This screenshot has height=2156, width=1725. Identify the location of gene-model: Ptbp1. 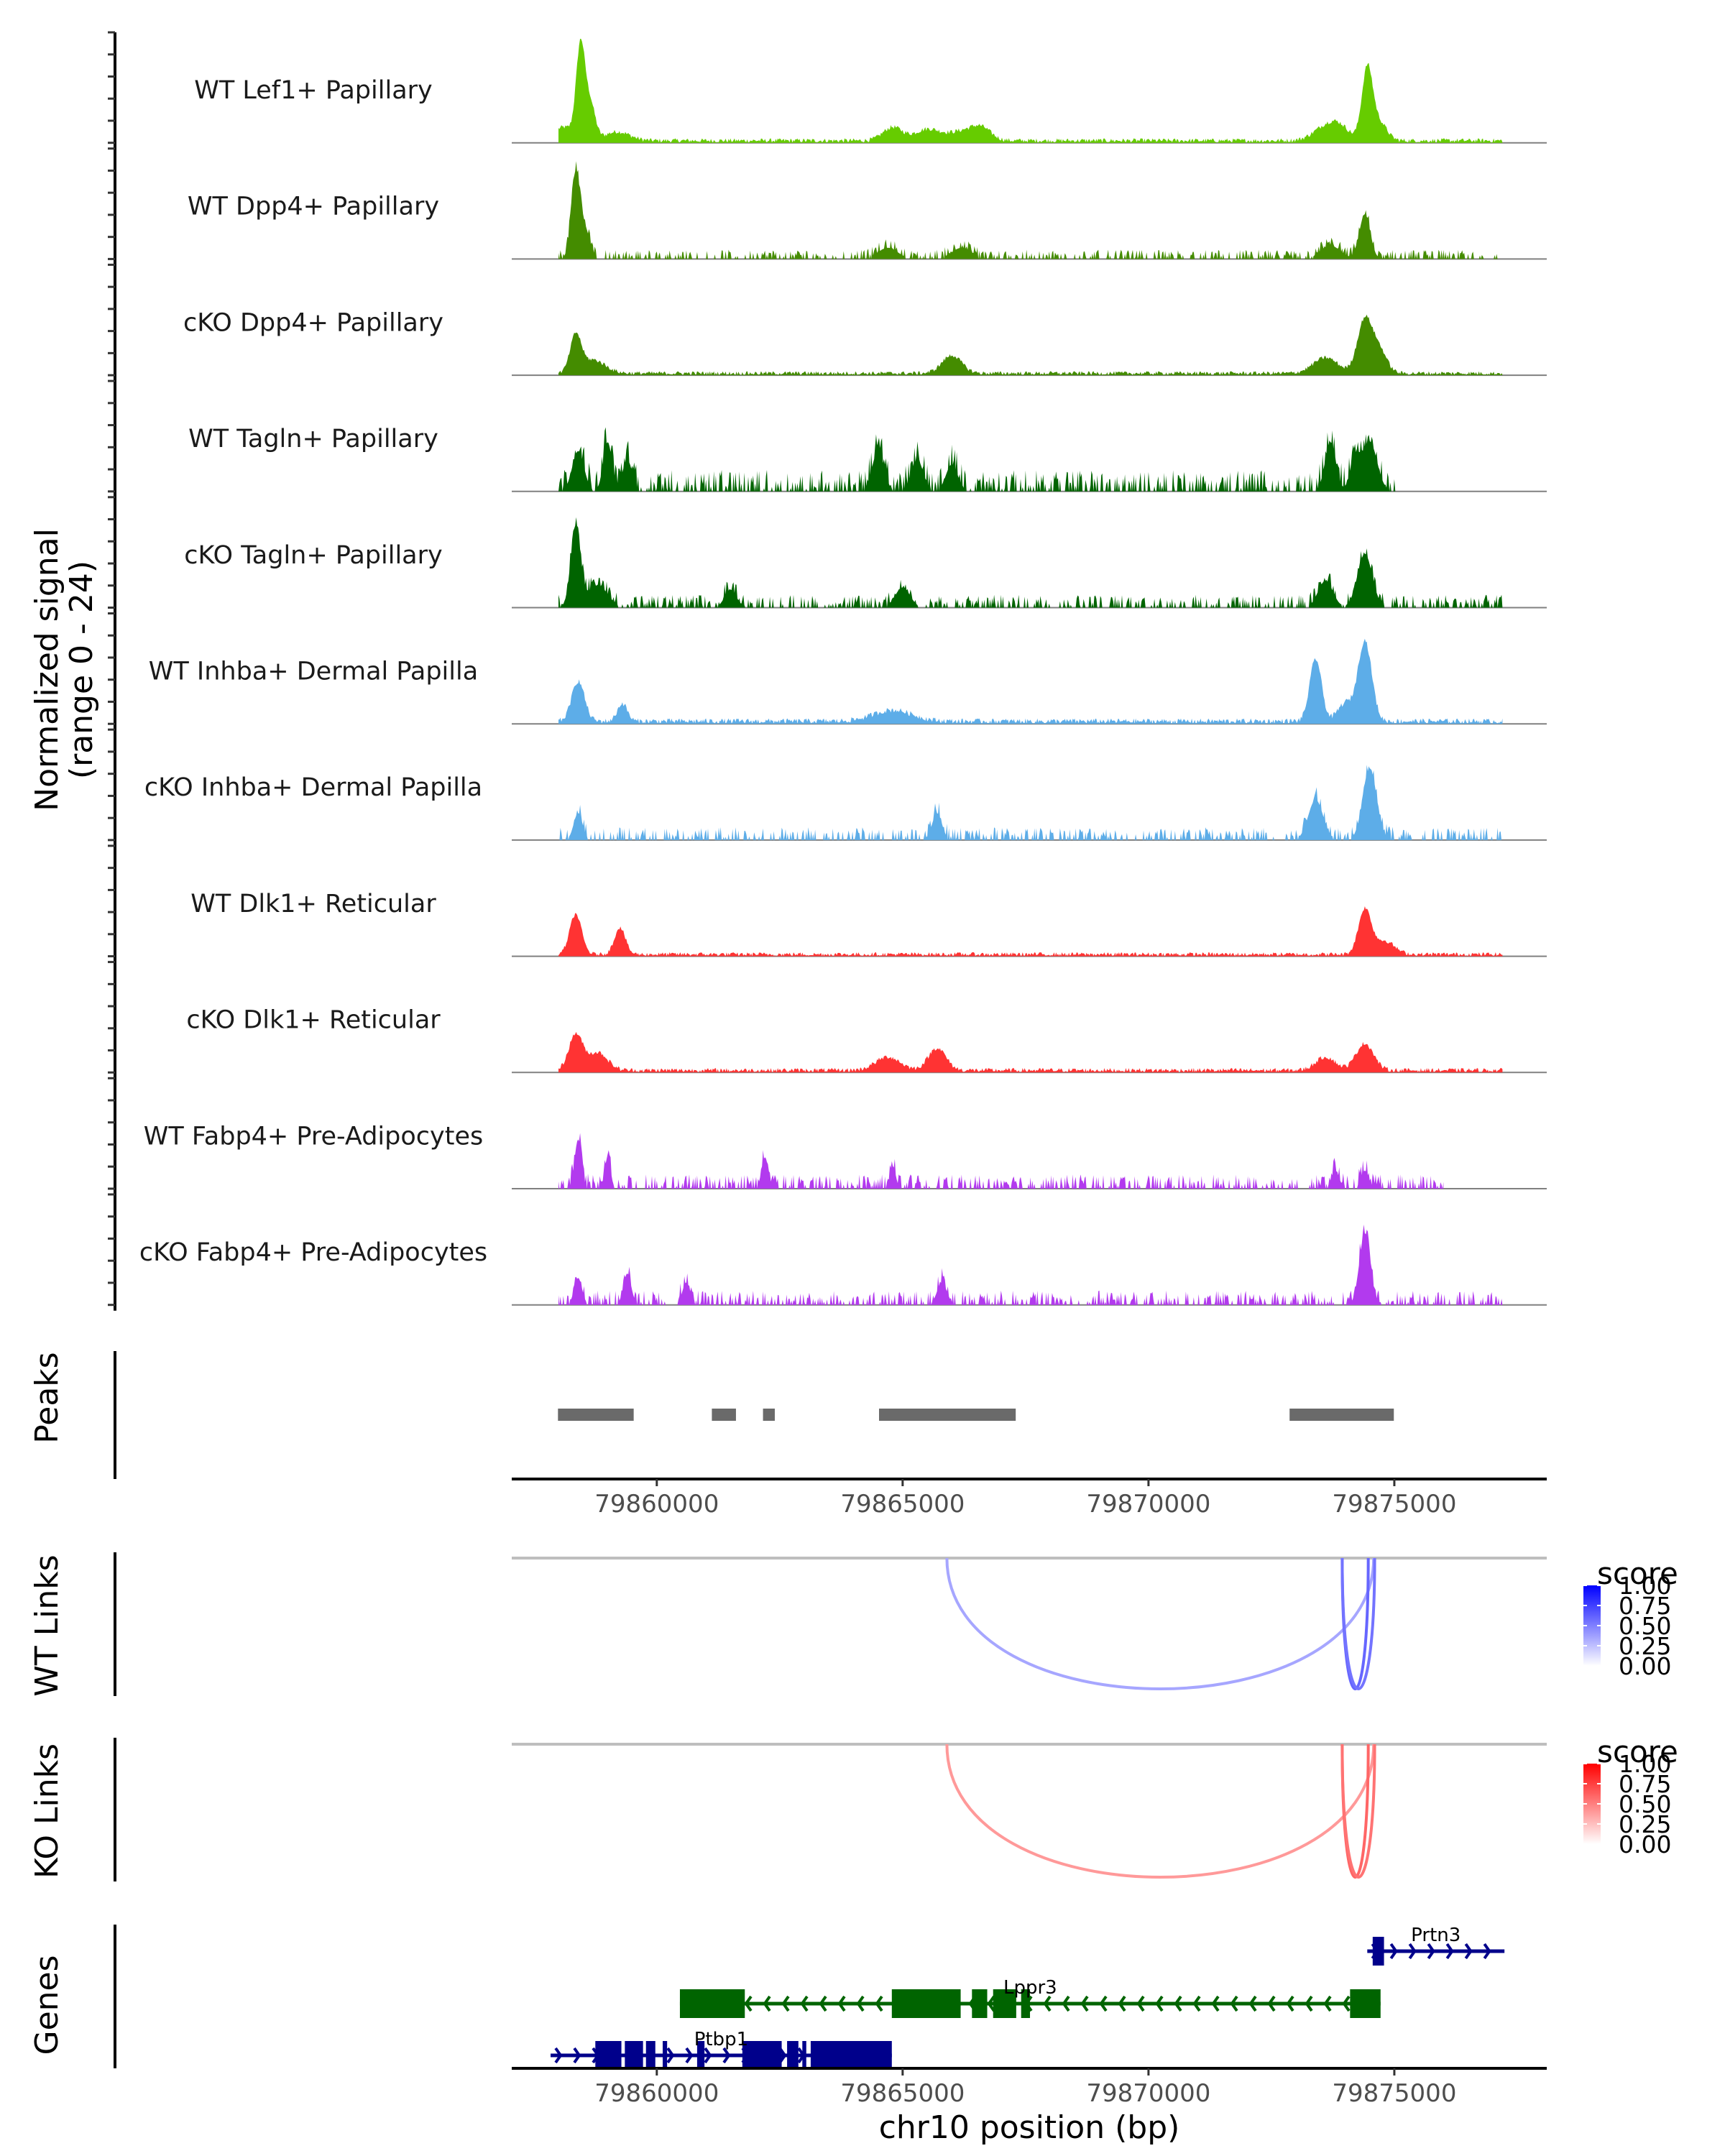
(721, 2049).